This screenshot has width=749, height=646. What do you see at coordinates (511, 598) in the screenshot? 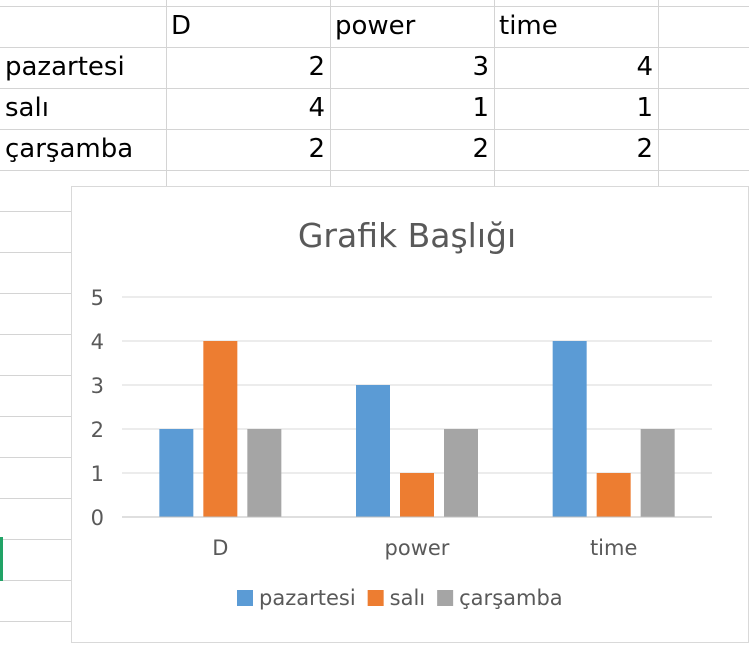
I see `legend-label: çarşamba` at bounding box center [511, 598].